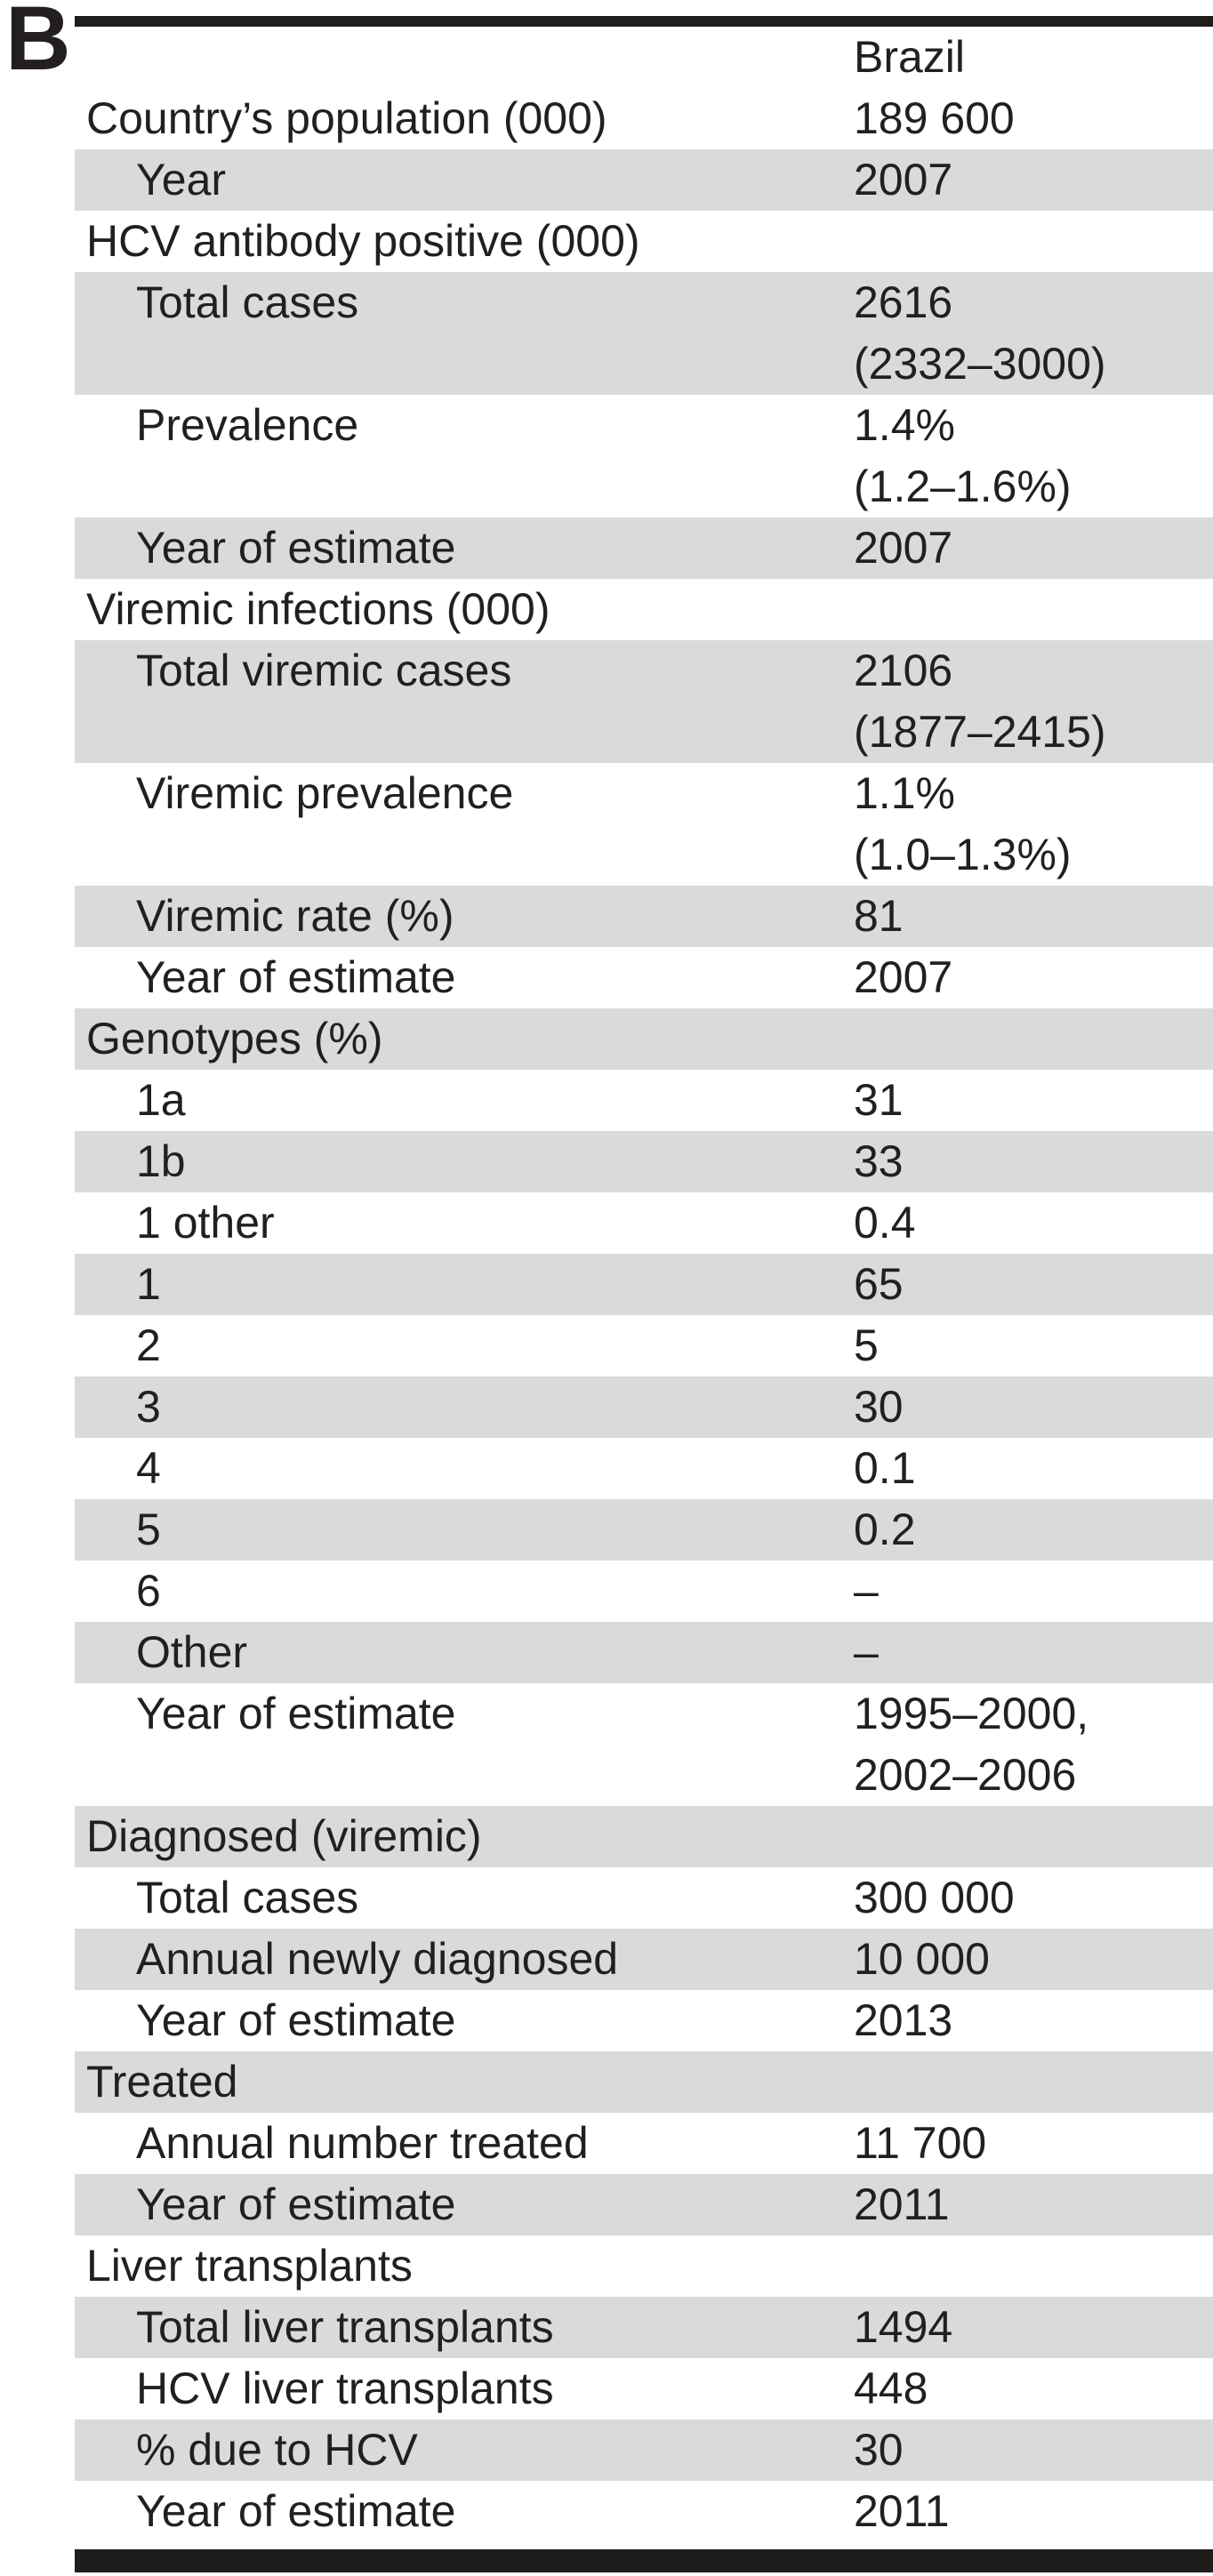  Describe the element at coordinates (644, 1039) in the screenshot. I see `table-row: Genotypes (%)` at that location.